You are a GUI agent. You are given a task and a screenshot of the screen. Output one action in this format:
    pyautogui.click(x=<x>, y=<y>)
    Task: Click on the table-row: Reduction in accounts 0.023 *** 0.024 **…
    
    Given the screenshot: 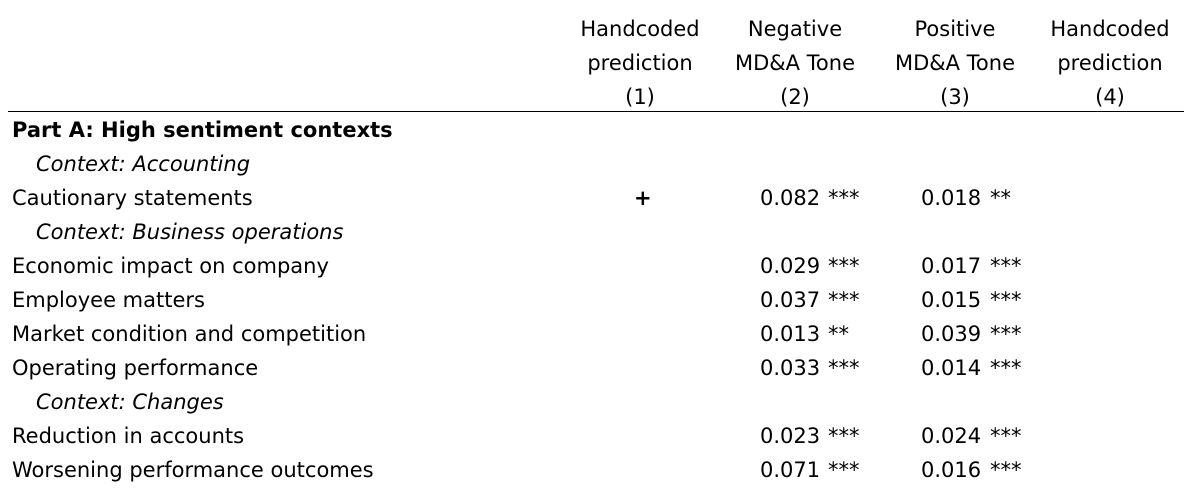 What is the action you would take?
    pyautogui.click(x=600, y=436)
    